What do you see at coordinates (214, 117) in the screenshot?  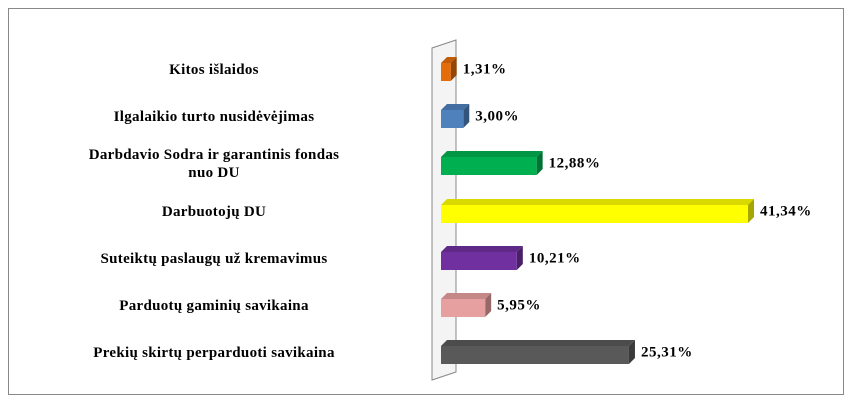 I see `category-label: Ilgalaikio turto nusidėvėjimas` at bounding box center [214, 117].